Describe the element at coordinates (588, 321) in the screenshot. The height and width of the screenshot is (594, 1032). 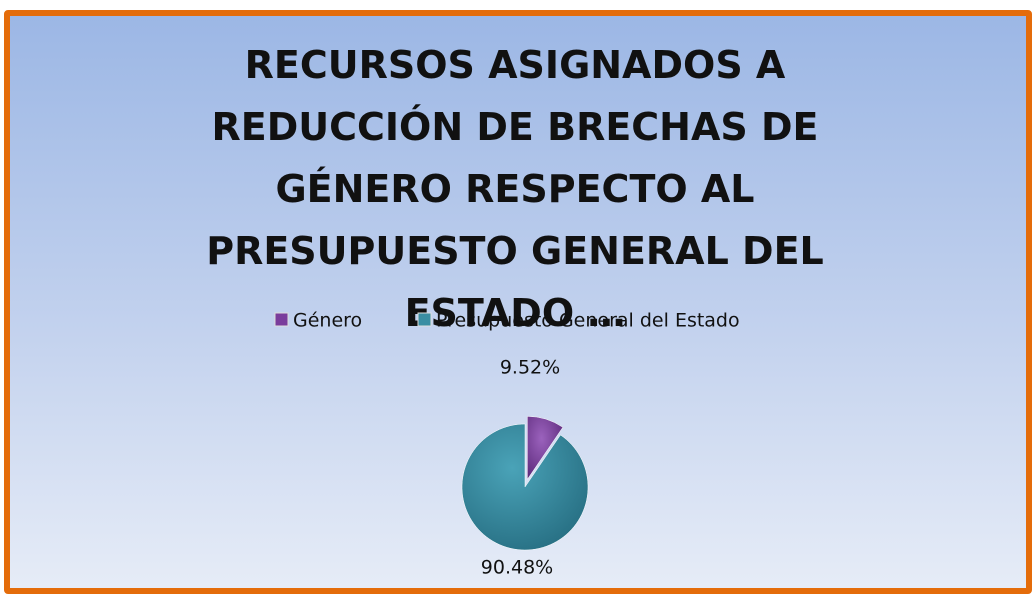
I see `legend-label: Presupuesto General del Estado` at that location.